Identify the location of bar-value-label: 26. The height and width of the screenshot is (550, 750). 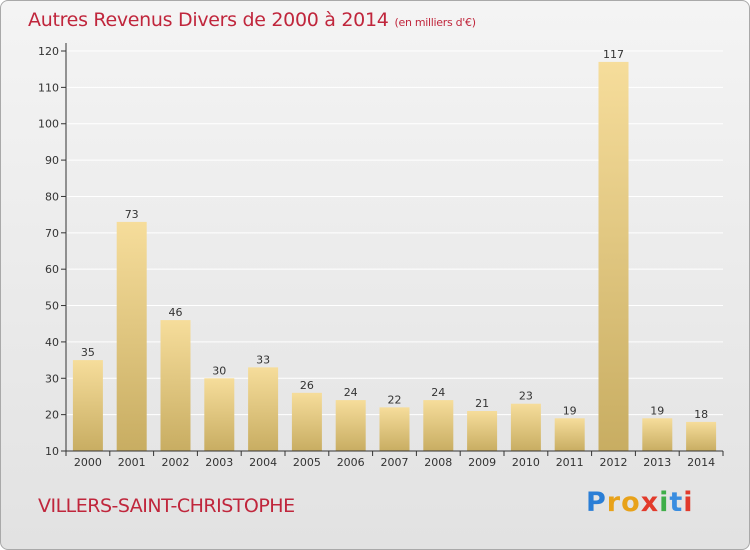
(307, 385).